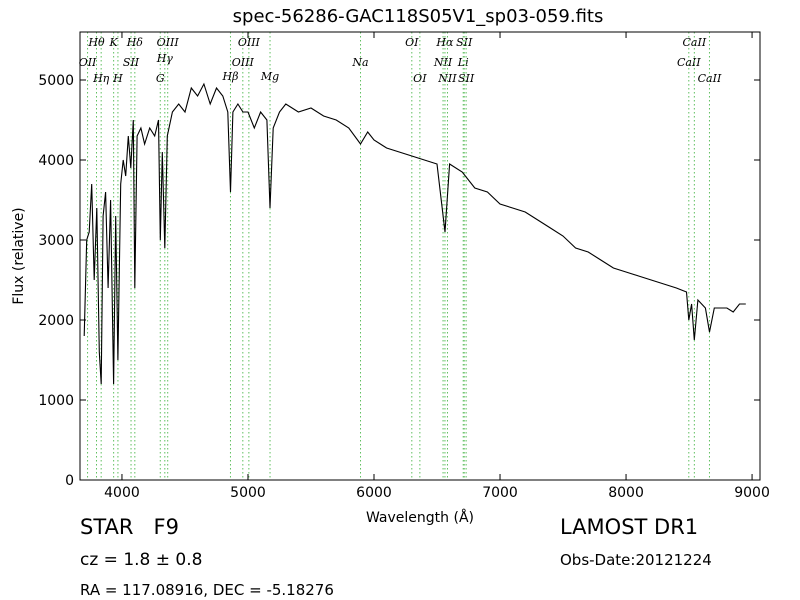 This screenshot has height=600, width=800. What do you see at coordinates (56, 81) in the screenshot?
I see `y-tick-label: 5000` at bounding box center [56, 81].